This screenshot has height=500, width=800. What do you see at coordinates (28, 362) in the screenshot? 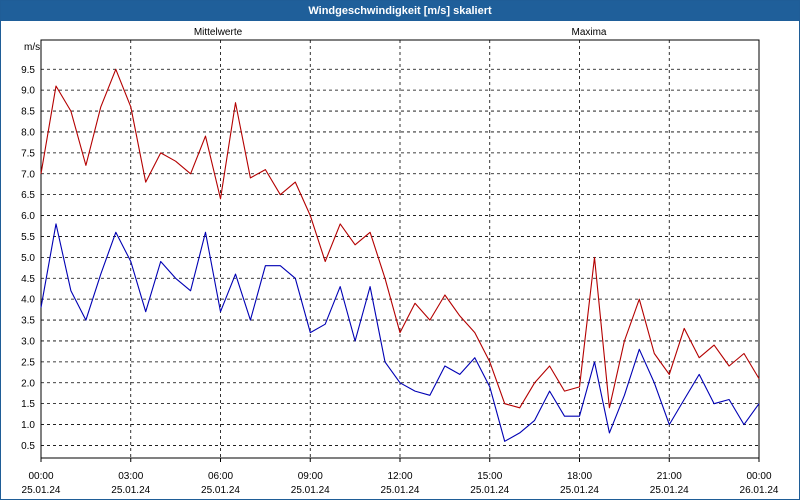
I see `y-tick-label: 2.5` at bounding box center [28, 362].